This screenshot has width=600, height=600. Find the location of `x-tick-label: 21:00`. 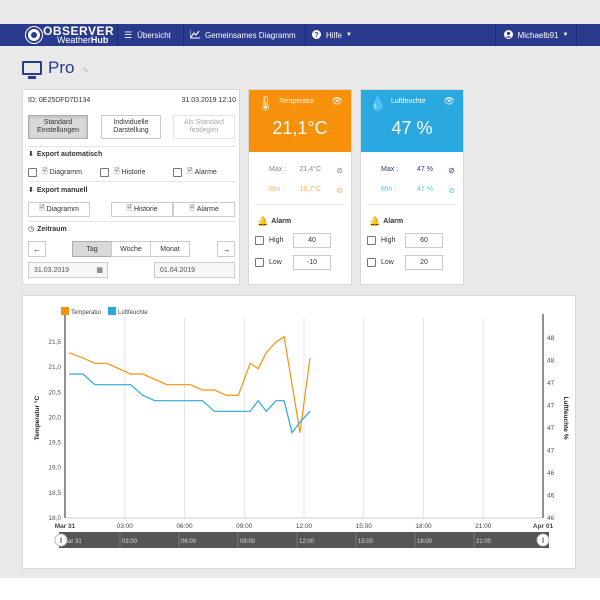

x-tick-label: 21:00 is located at coordinates (483, 526).